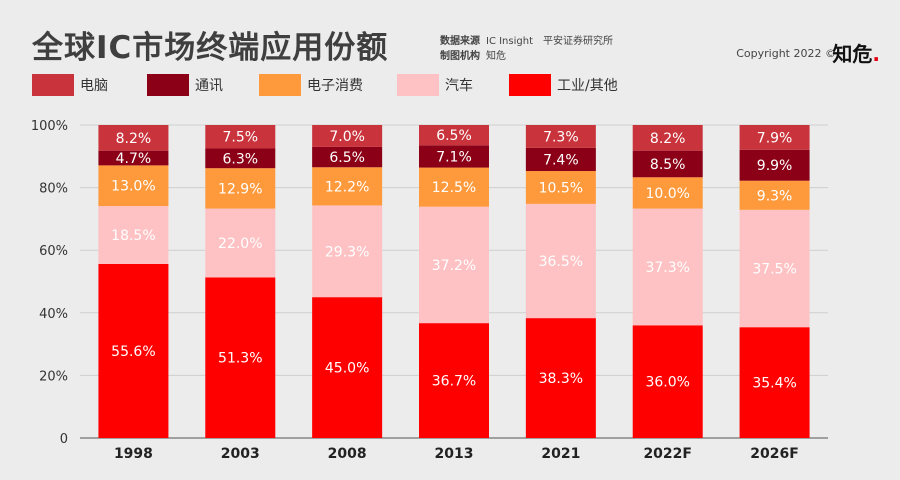 This screenshot has height=480, width=900. I want to click on data-label-auto: 22.0%, so click(240, 244).